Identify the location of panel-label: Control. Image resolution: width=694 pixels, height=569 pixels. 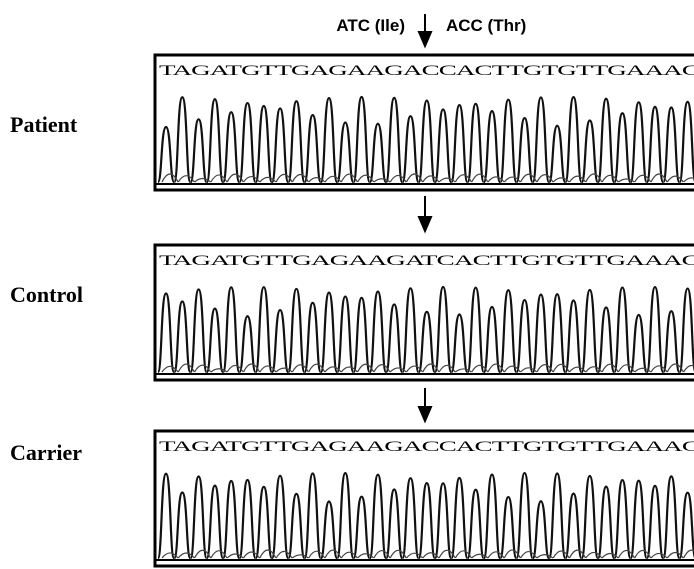
(46, 294).